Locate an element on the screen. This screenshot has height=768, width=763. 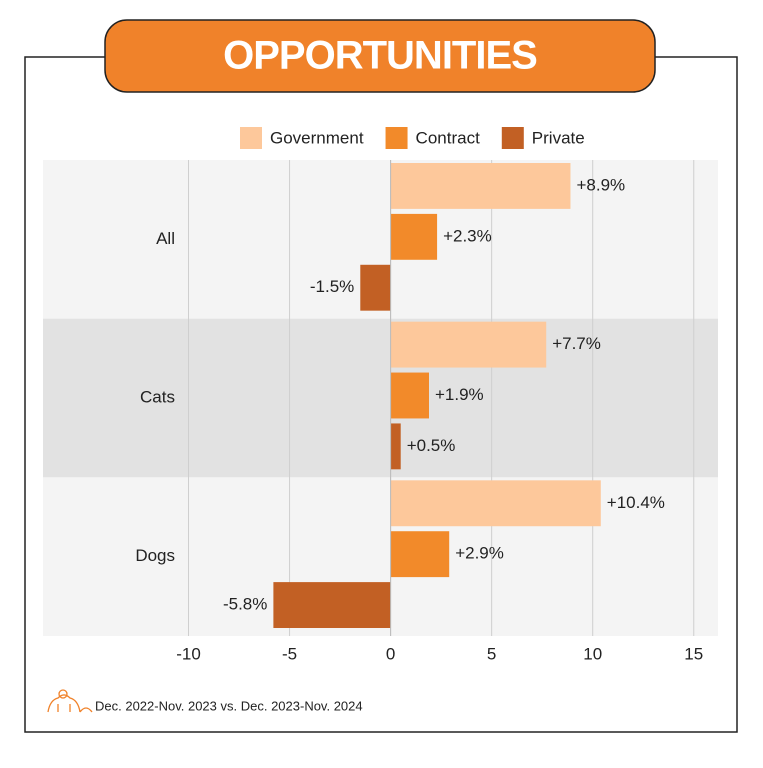
value-label: +2.9% is located at coordinates (479, 553).